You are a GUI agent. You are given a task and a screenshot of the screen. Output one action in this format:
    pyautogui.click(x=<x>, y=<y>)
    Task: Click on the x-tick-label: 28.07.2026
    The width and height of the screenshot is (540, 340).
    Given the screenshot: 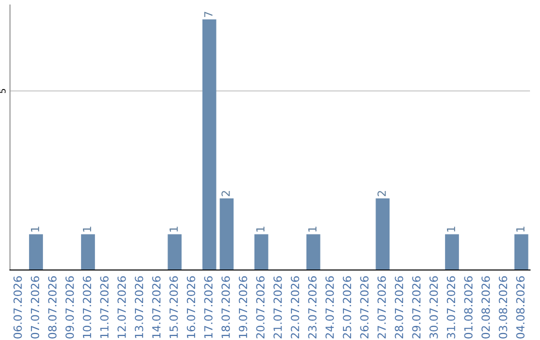 What is the action you would take?
    pyautogui.click(x=399, y=307)
    